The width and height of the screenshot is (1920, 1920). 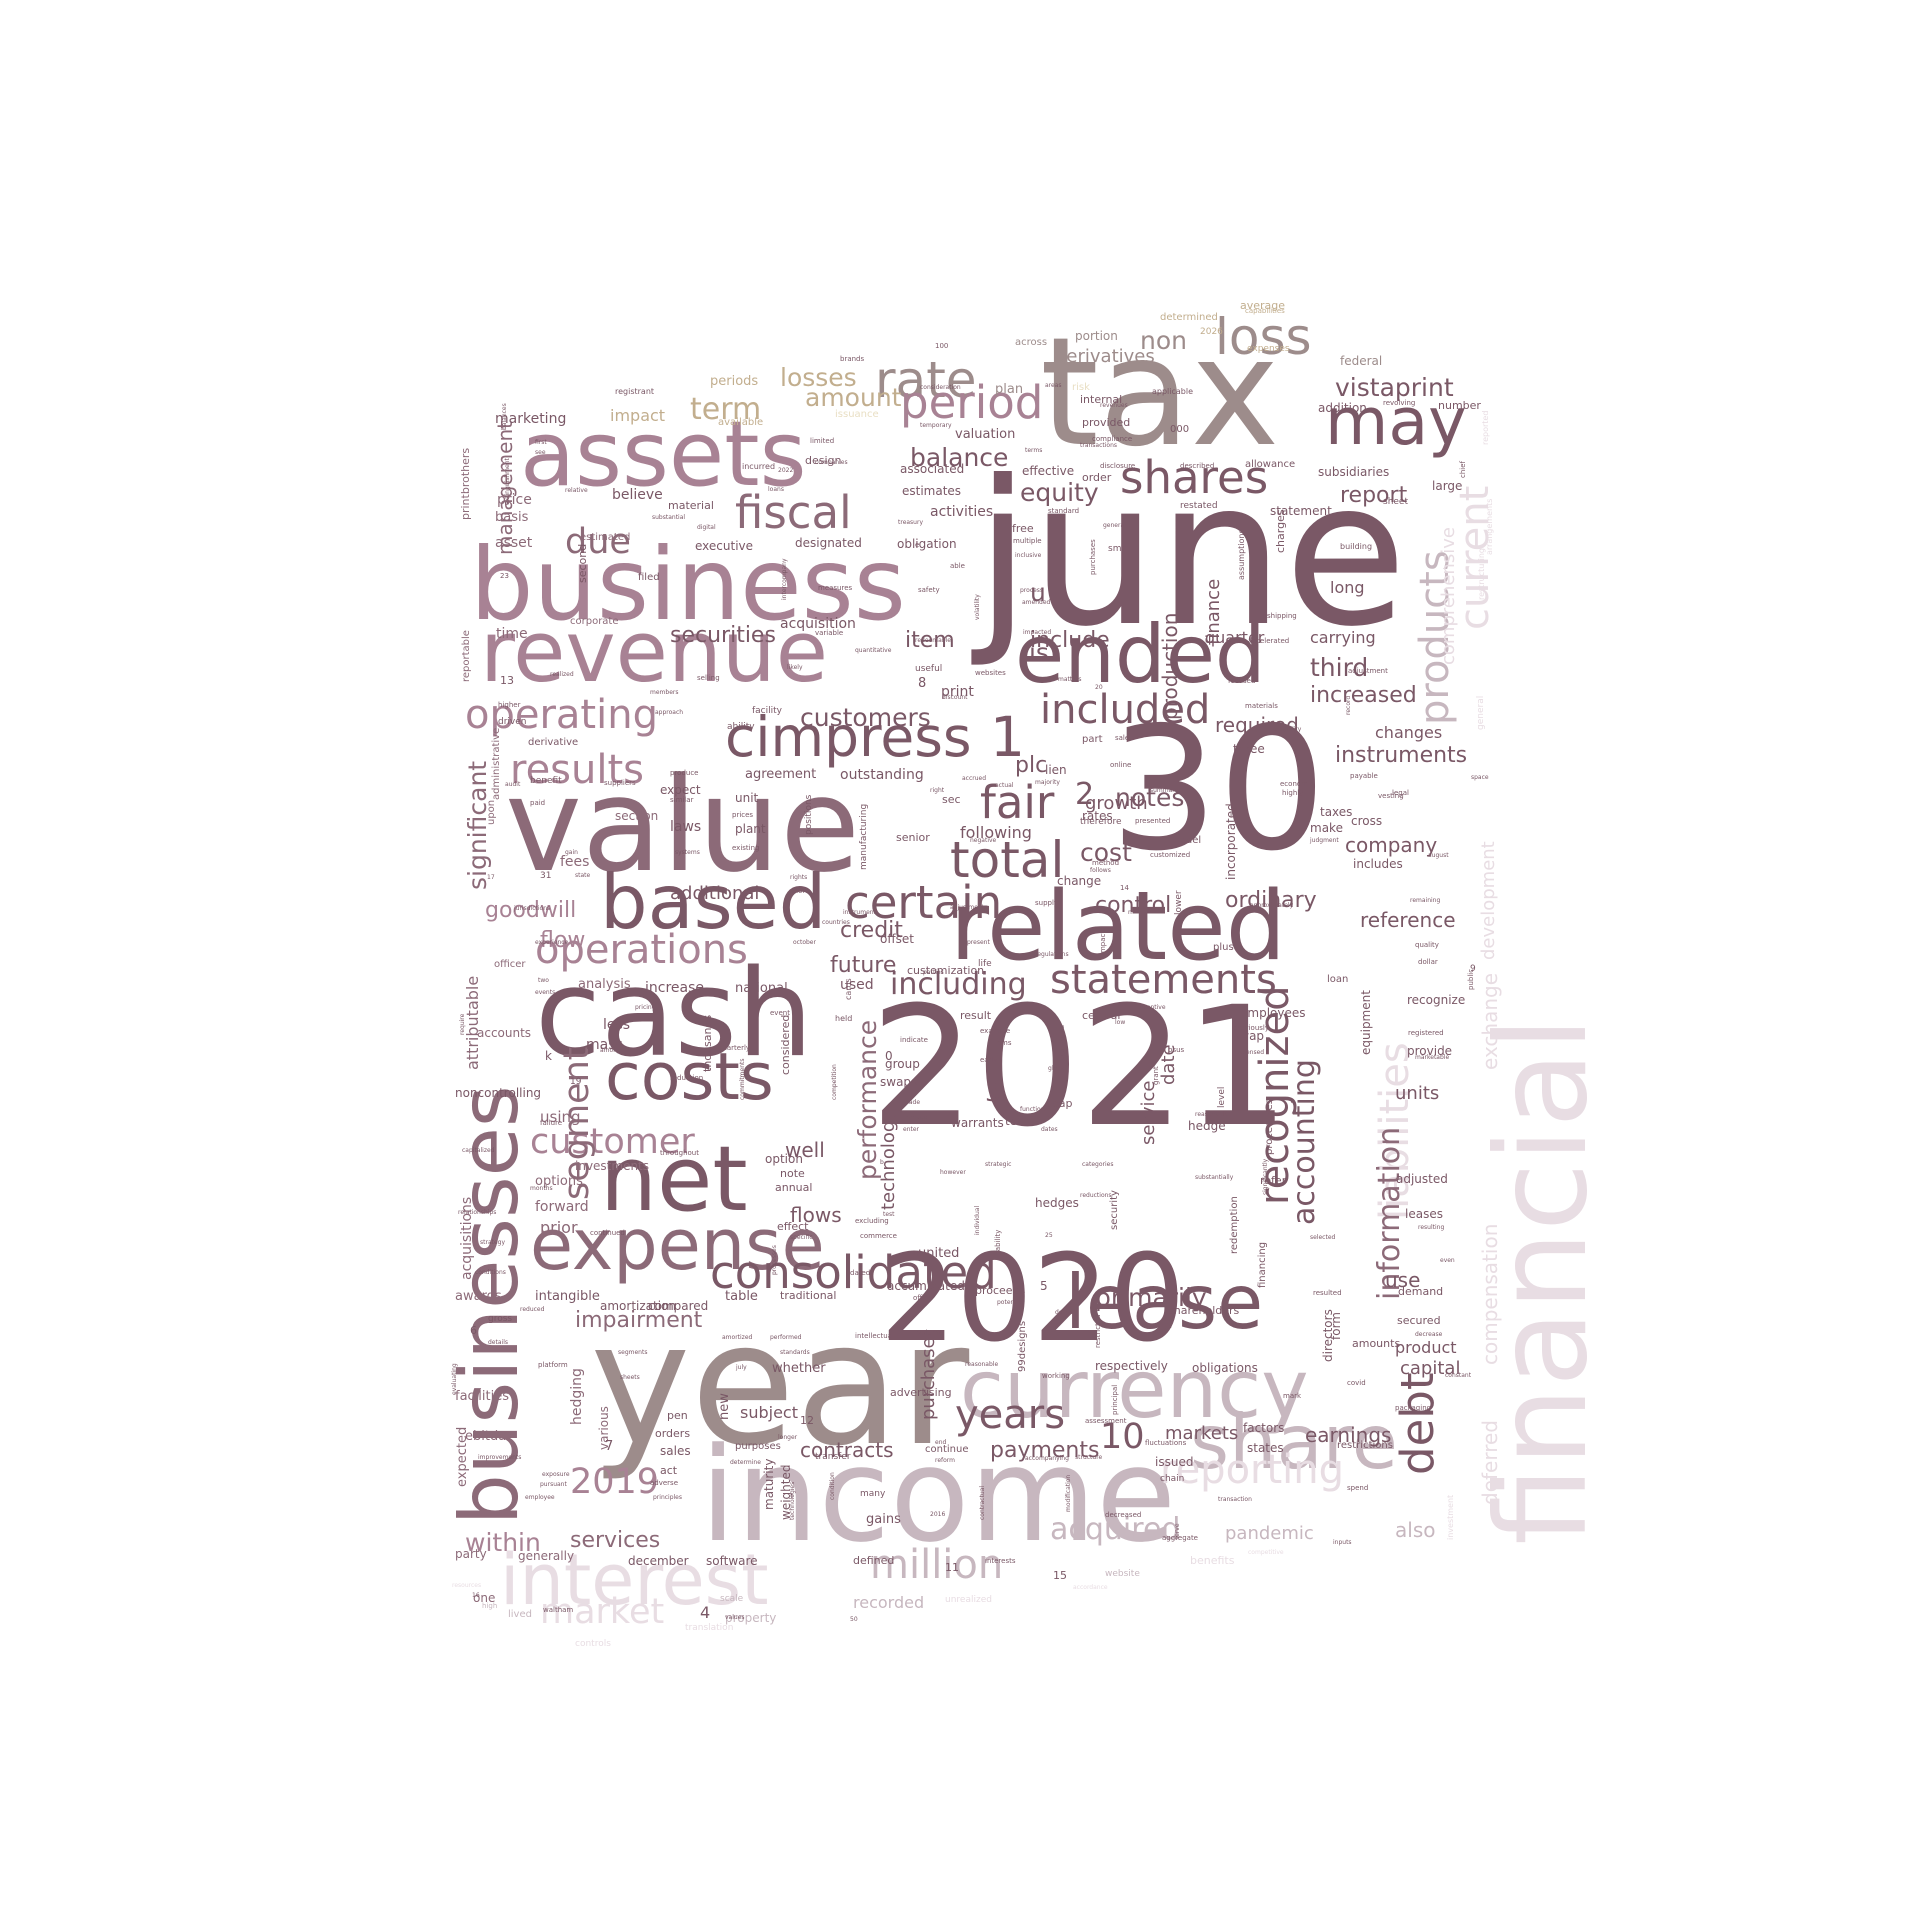 I want to click on cloud-word: plant, so click(x=750, y=829).